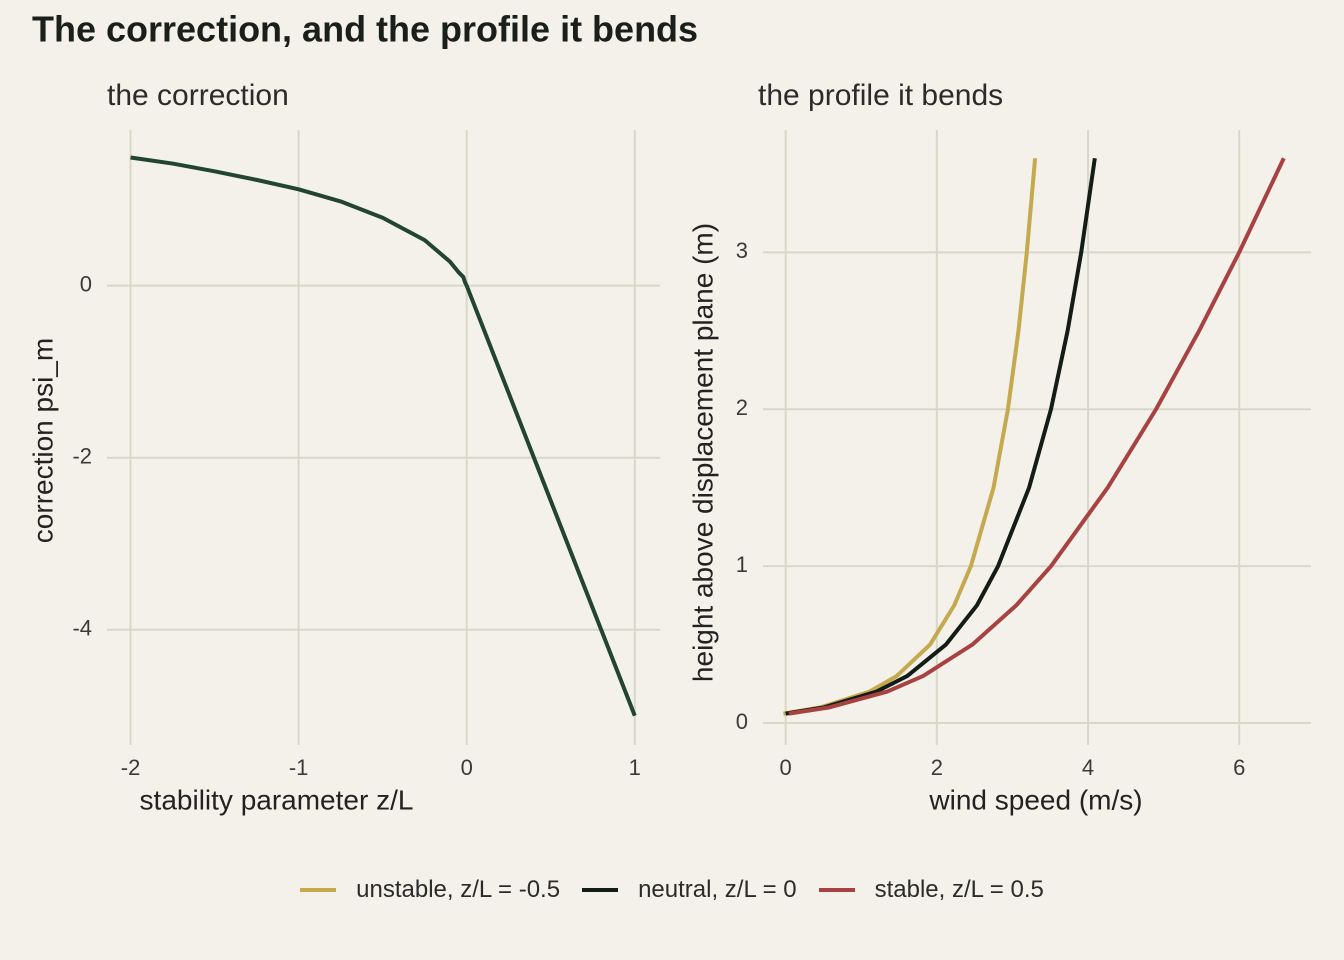 The image size is (1344, 960). Describe the element at coordinates (198, 95) in the screenshot. I see `panel-subtitle: the correction` at that location.